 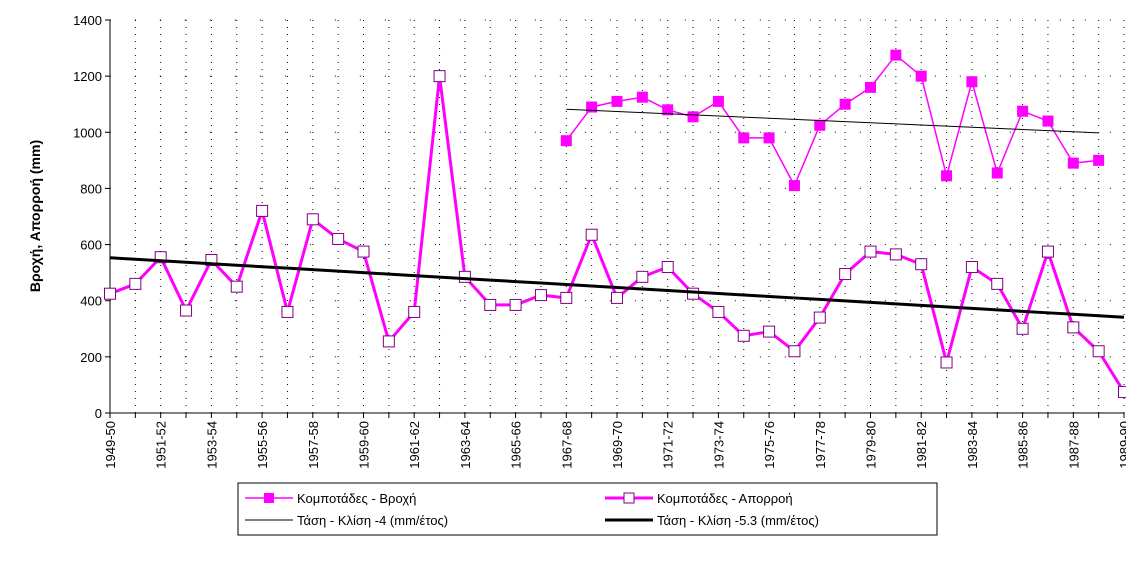 What do you see at coordinates (1023, 445) in the screenshot?
I see `x-tick-label: 1985-86` at bounding box center [1023, 445].